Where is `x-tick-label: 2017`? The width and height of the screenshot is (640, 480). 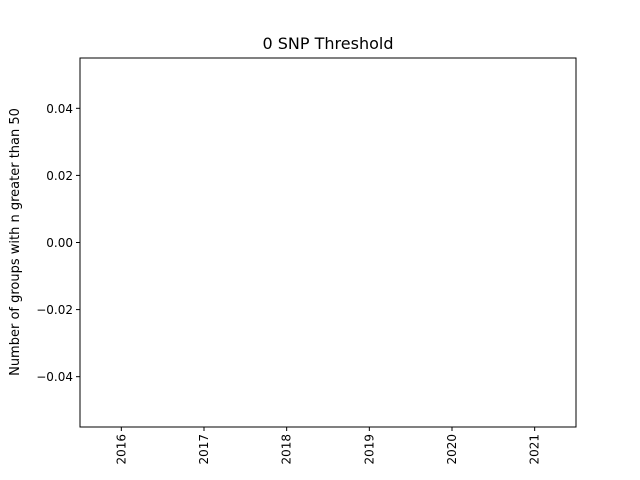
x-tick-label: 2017 is located at coordinates (204, 449).